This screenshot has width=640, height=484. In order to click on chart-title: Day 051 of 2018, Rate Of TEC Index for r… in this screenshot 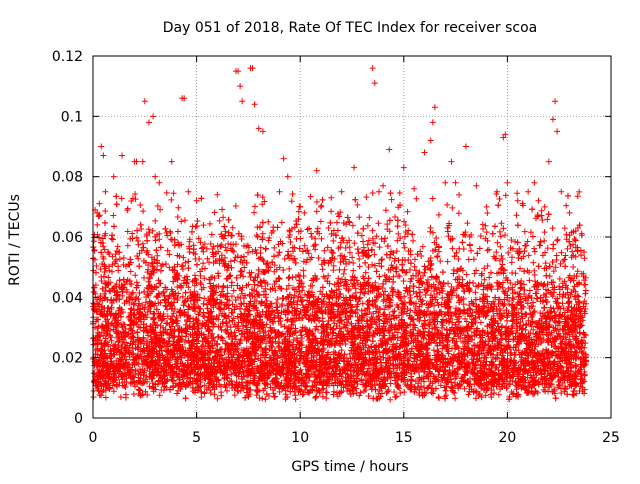, I will do `click(350, 28)`.